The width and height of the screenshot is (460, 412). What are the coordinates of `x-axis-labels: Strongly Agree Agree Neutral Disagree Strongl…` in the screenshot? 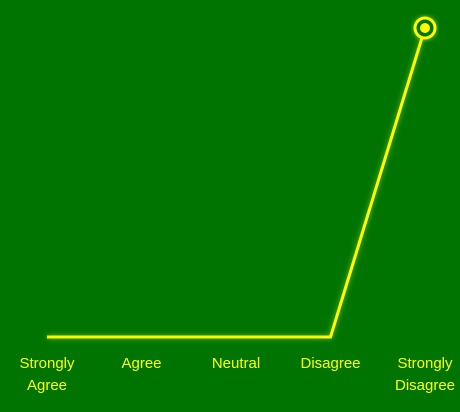 It's located at (237, 374).